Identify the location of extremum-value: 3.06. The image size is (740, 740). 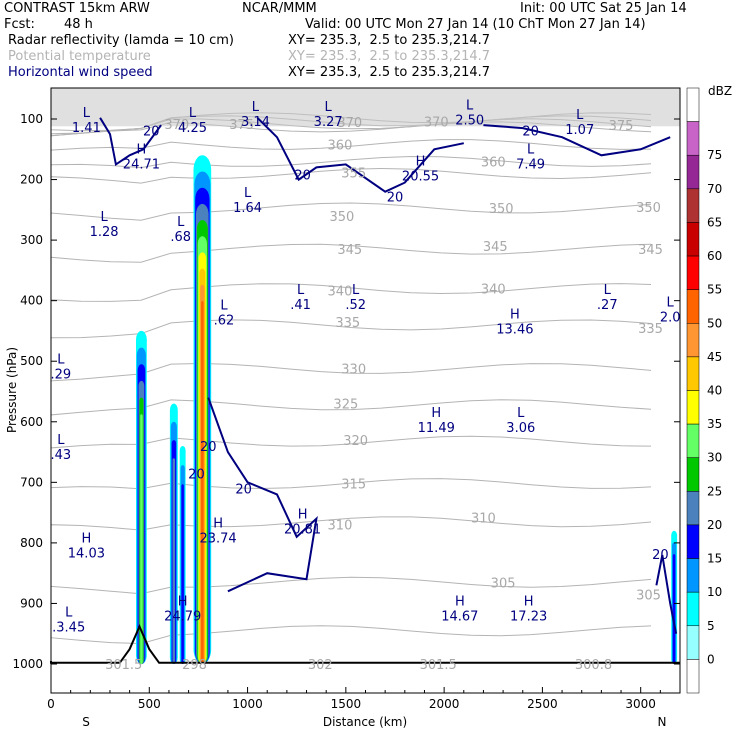
(520, 428).